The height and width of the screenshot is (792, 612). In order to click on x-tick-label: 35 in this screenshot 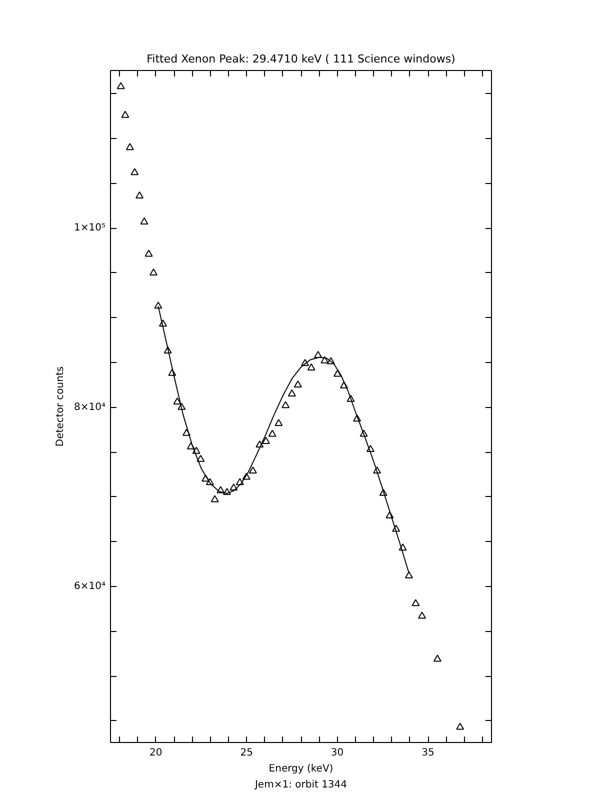, I will do `click(428, 753)`.